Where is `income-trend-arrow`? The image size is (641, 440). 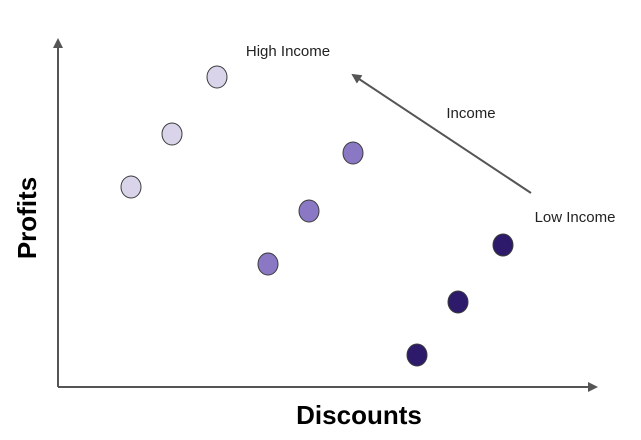 income-trend-arrow is located at coordinates (441, 133).